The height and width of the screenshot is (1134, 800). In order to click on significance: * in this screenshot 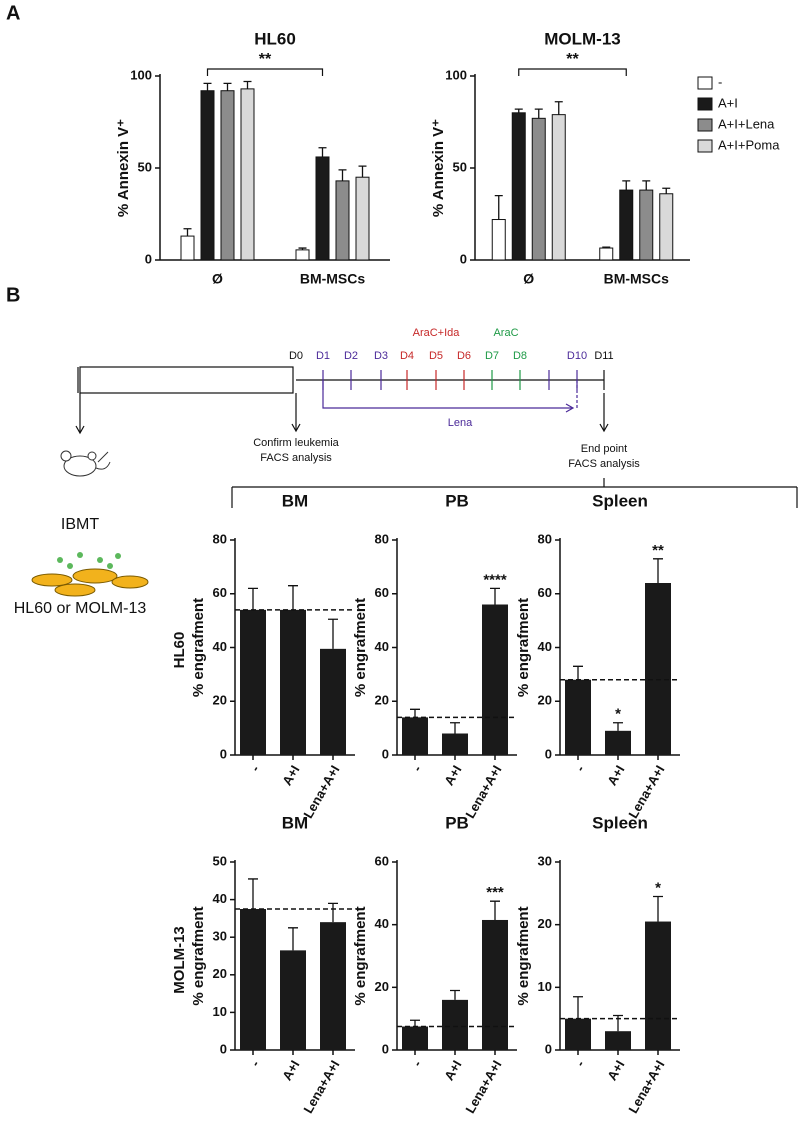, I will do `click(658, 887)`.